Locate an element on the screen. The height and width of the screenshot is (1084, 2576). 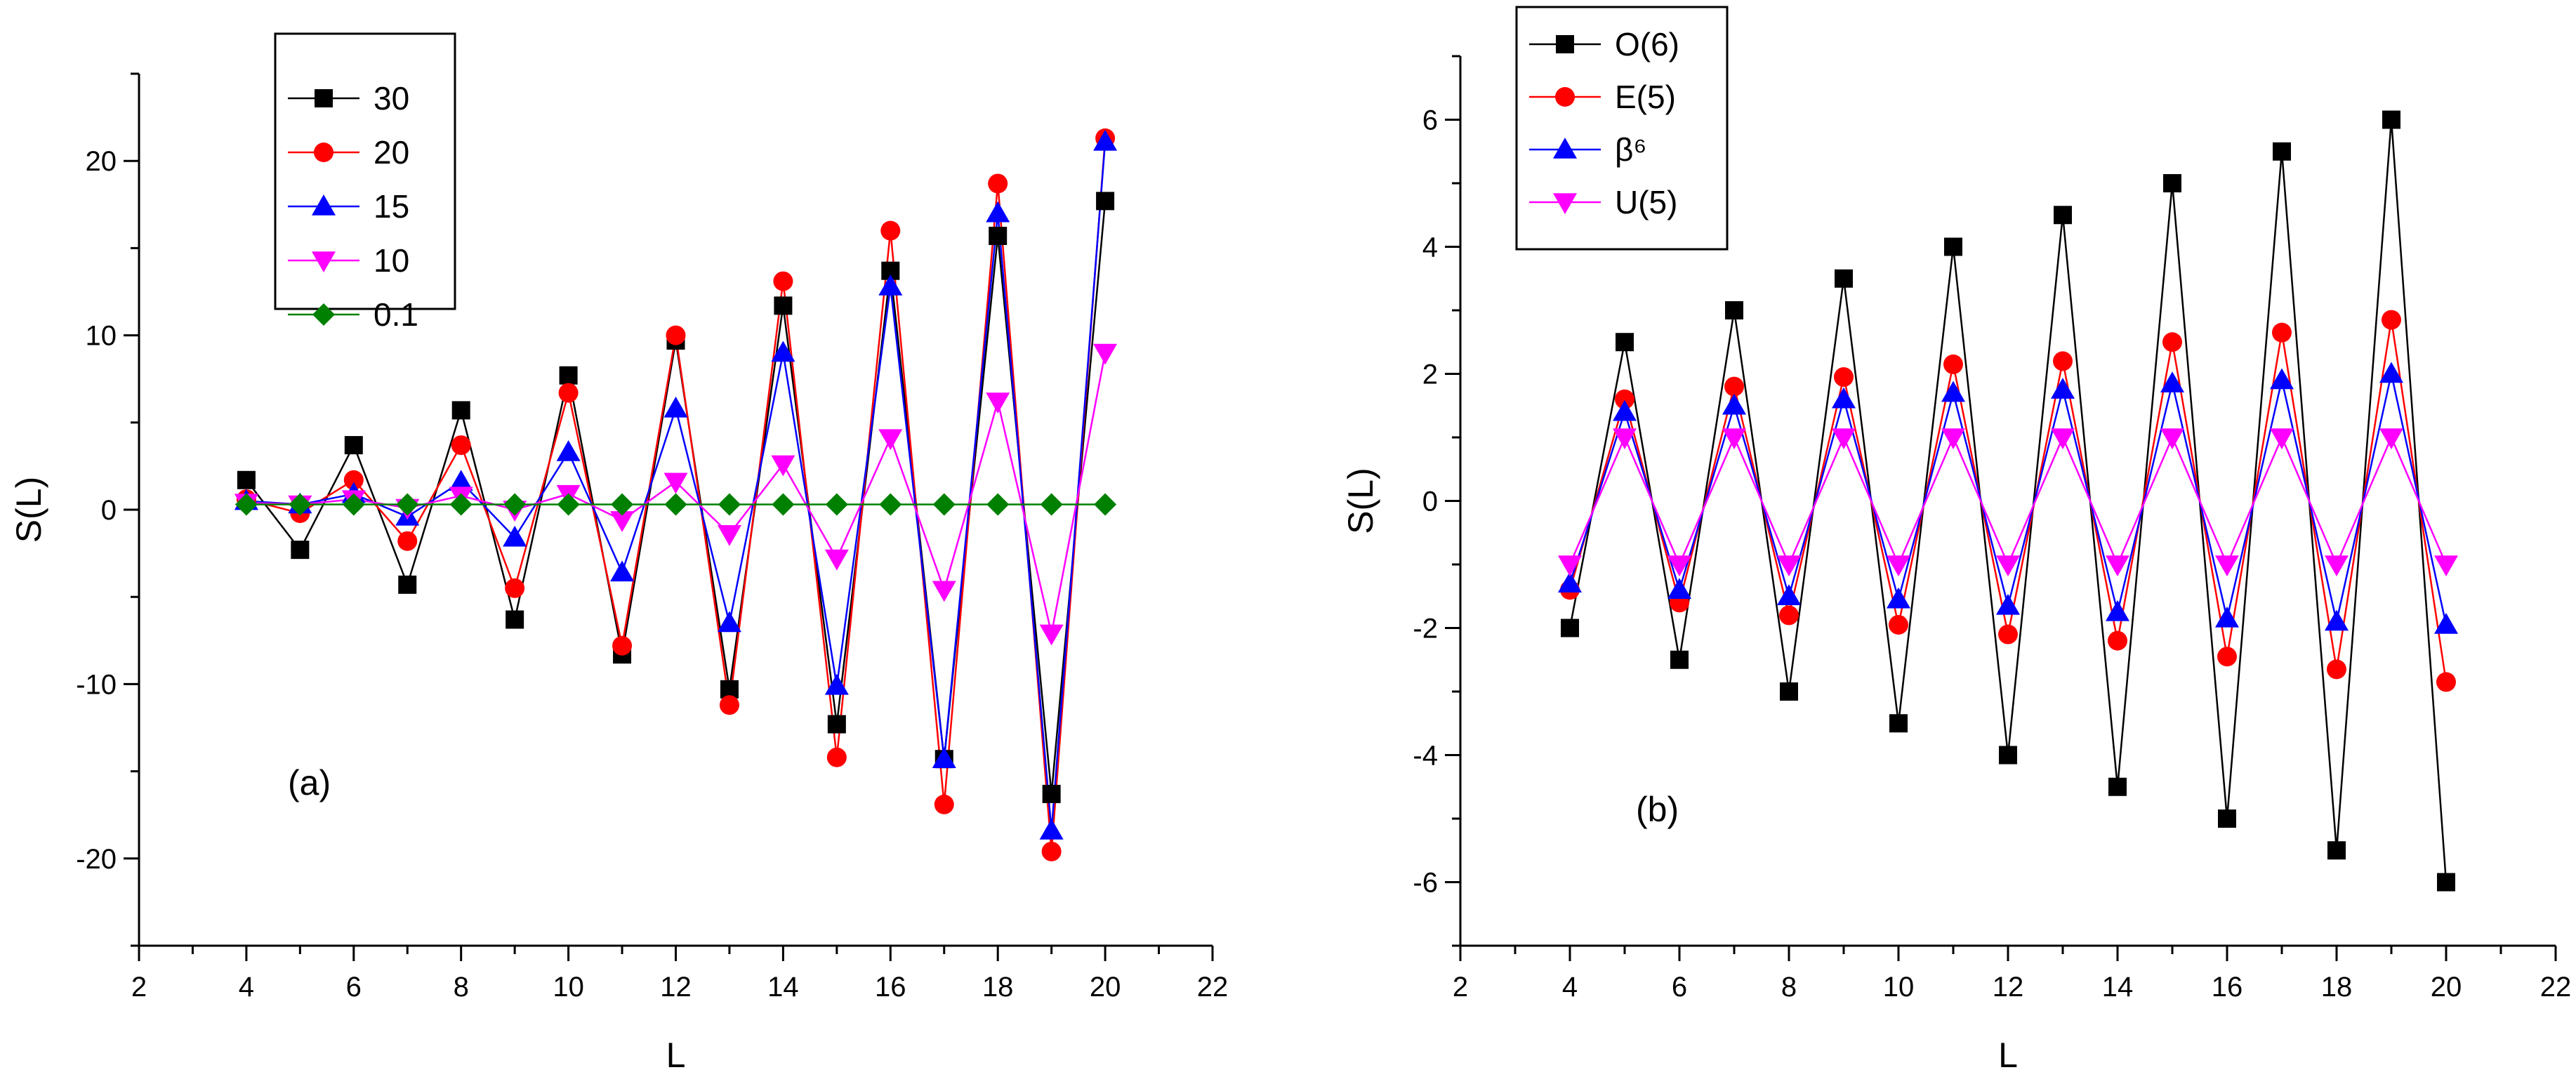
legend-label: 15 is located at coordinates (391, 207).